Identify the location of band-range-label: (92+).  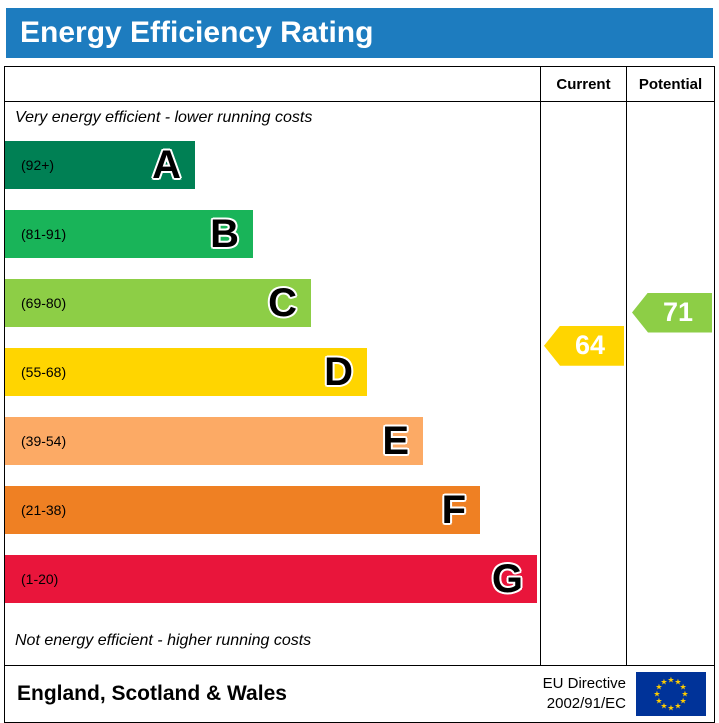
(38, 165).